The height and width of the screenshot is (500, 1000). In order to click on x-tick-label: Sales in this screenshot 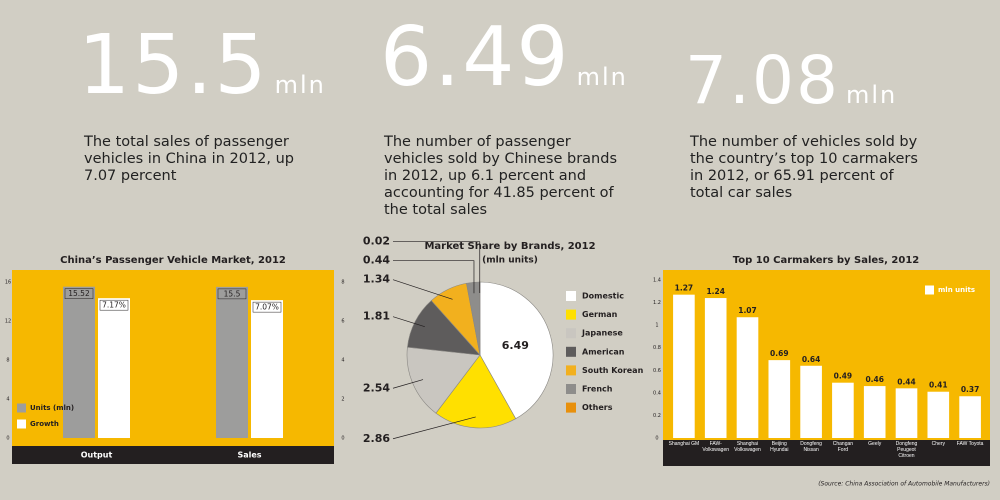, I will do `click(249, 455)`.